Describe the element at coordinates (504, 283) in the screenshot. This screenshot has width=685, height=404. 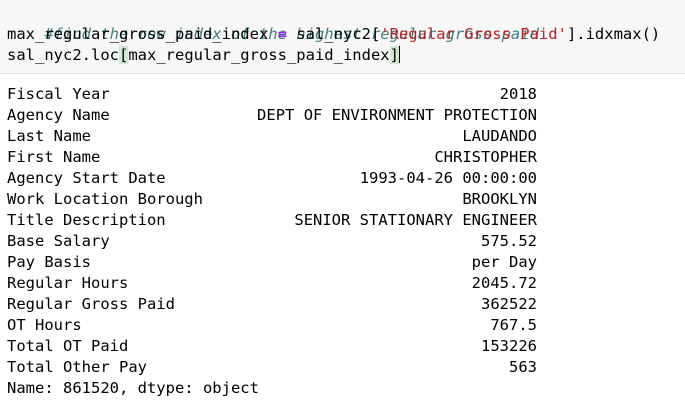
I see `series-value: 2045.72` at that location.